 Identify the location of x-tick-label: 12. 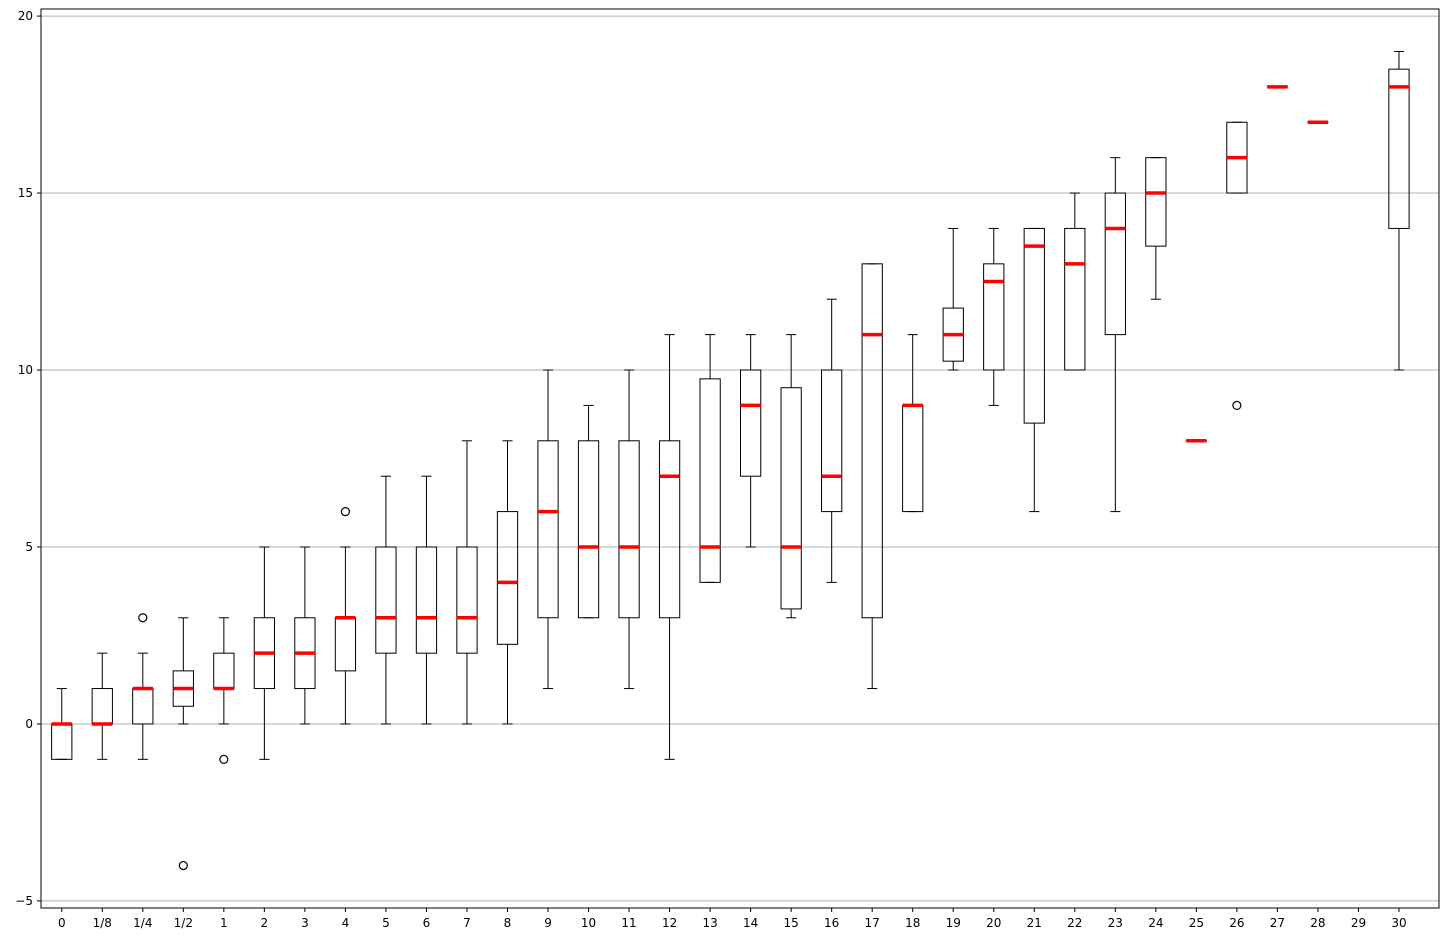
(669, 923).